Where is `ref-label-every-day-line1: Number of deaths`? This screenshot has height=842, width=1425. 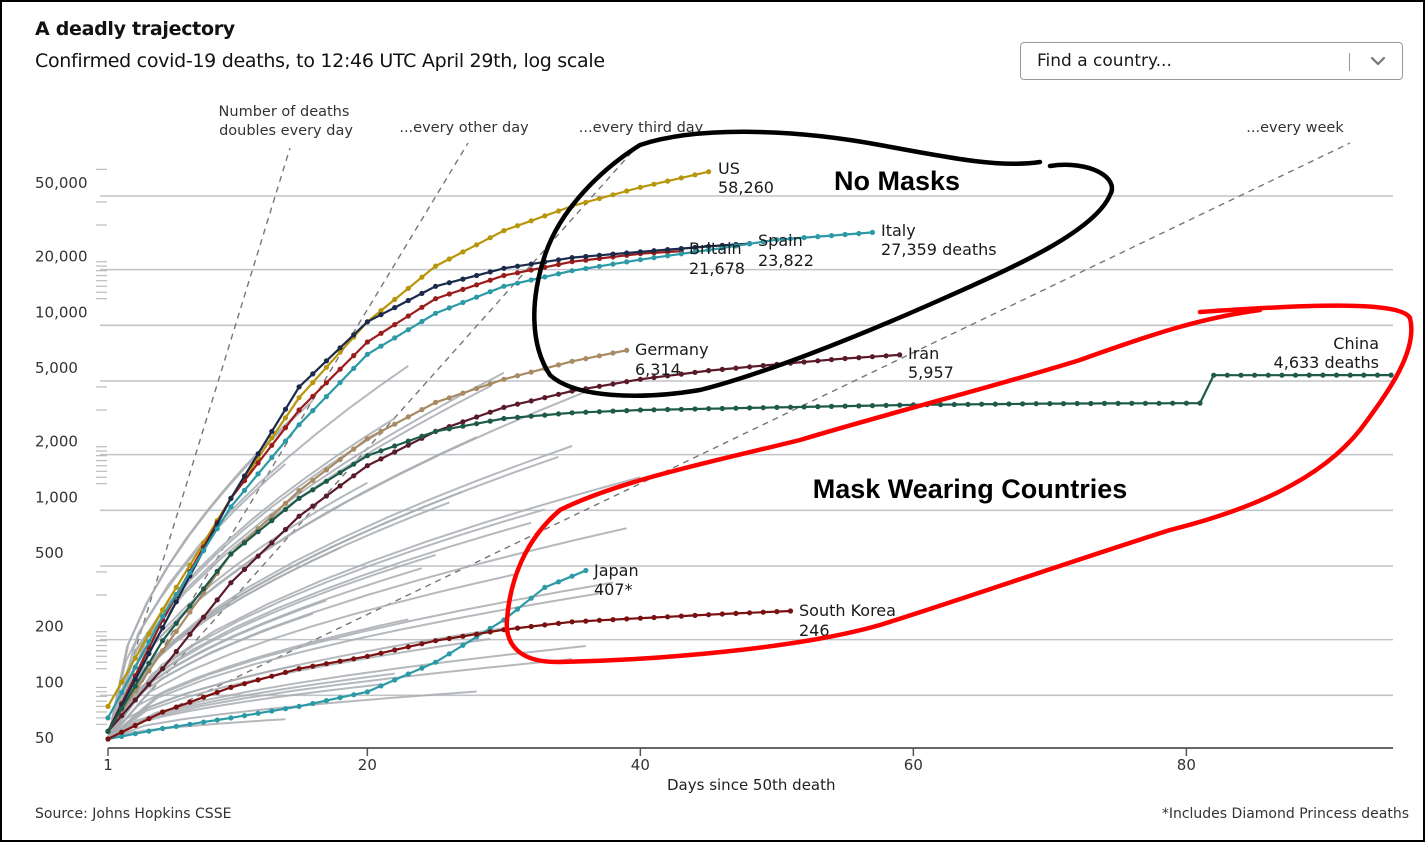 ref-label-every-day-line1: Number of deaths is located at coordinates (284, 112).